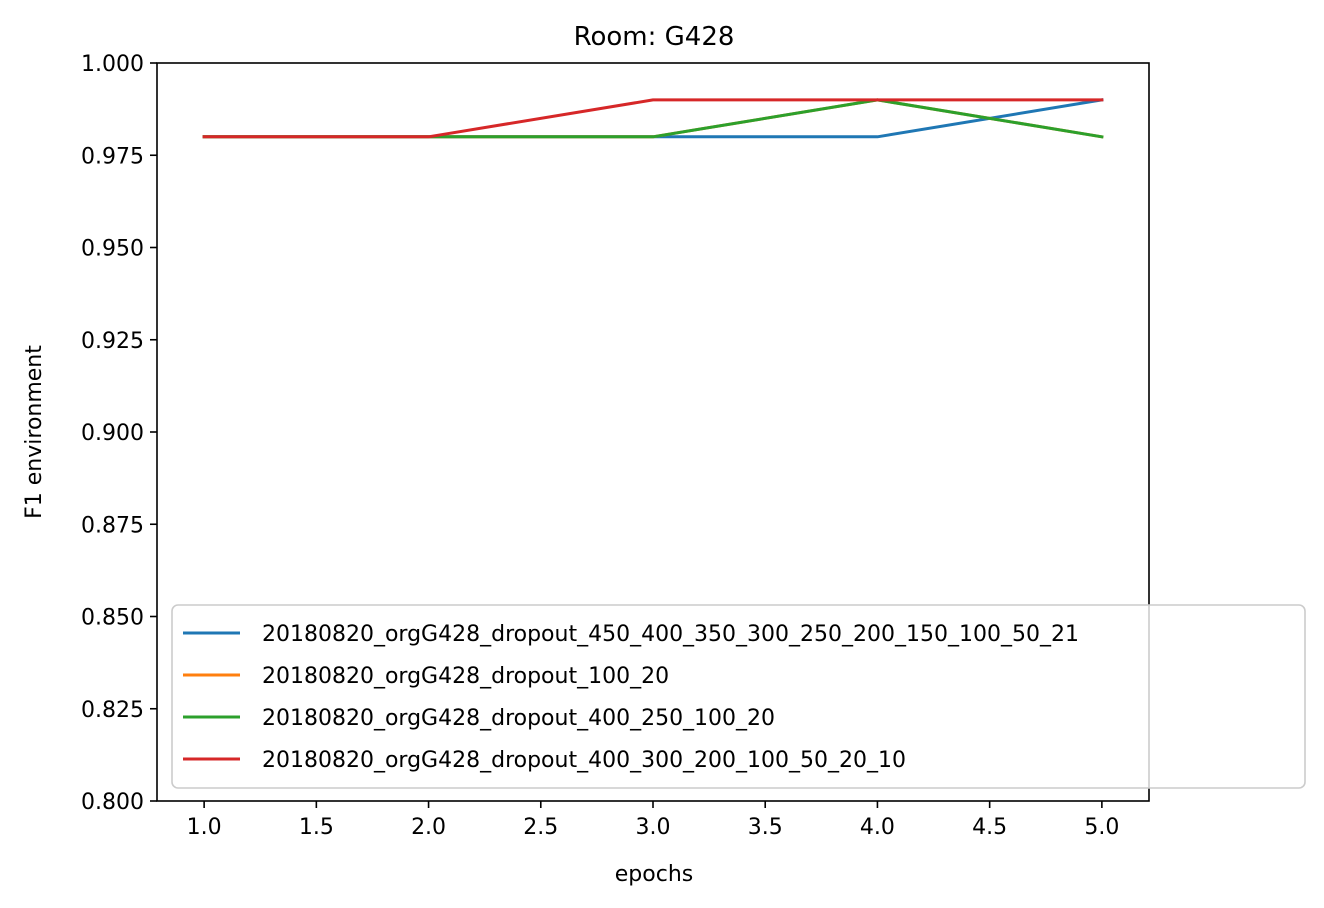 This screenshot has height=908, width=1324. I want to click on x-tick-label: 2.5, so click(540, 827).